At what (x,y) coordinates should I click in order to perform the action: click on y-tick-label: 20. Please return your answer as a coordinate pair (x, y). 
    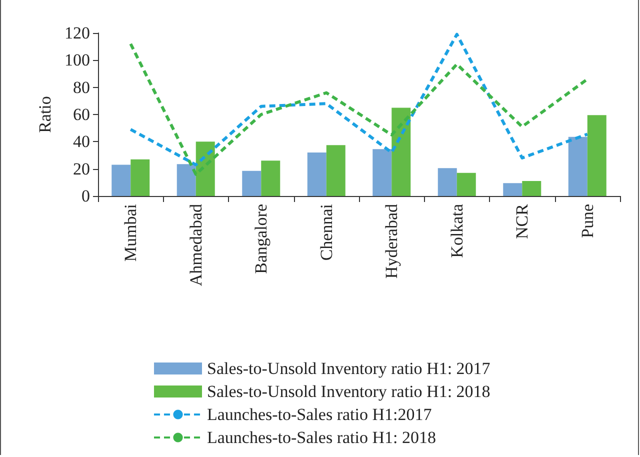
    Looking at the image, I should click on (81, 168).